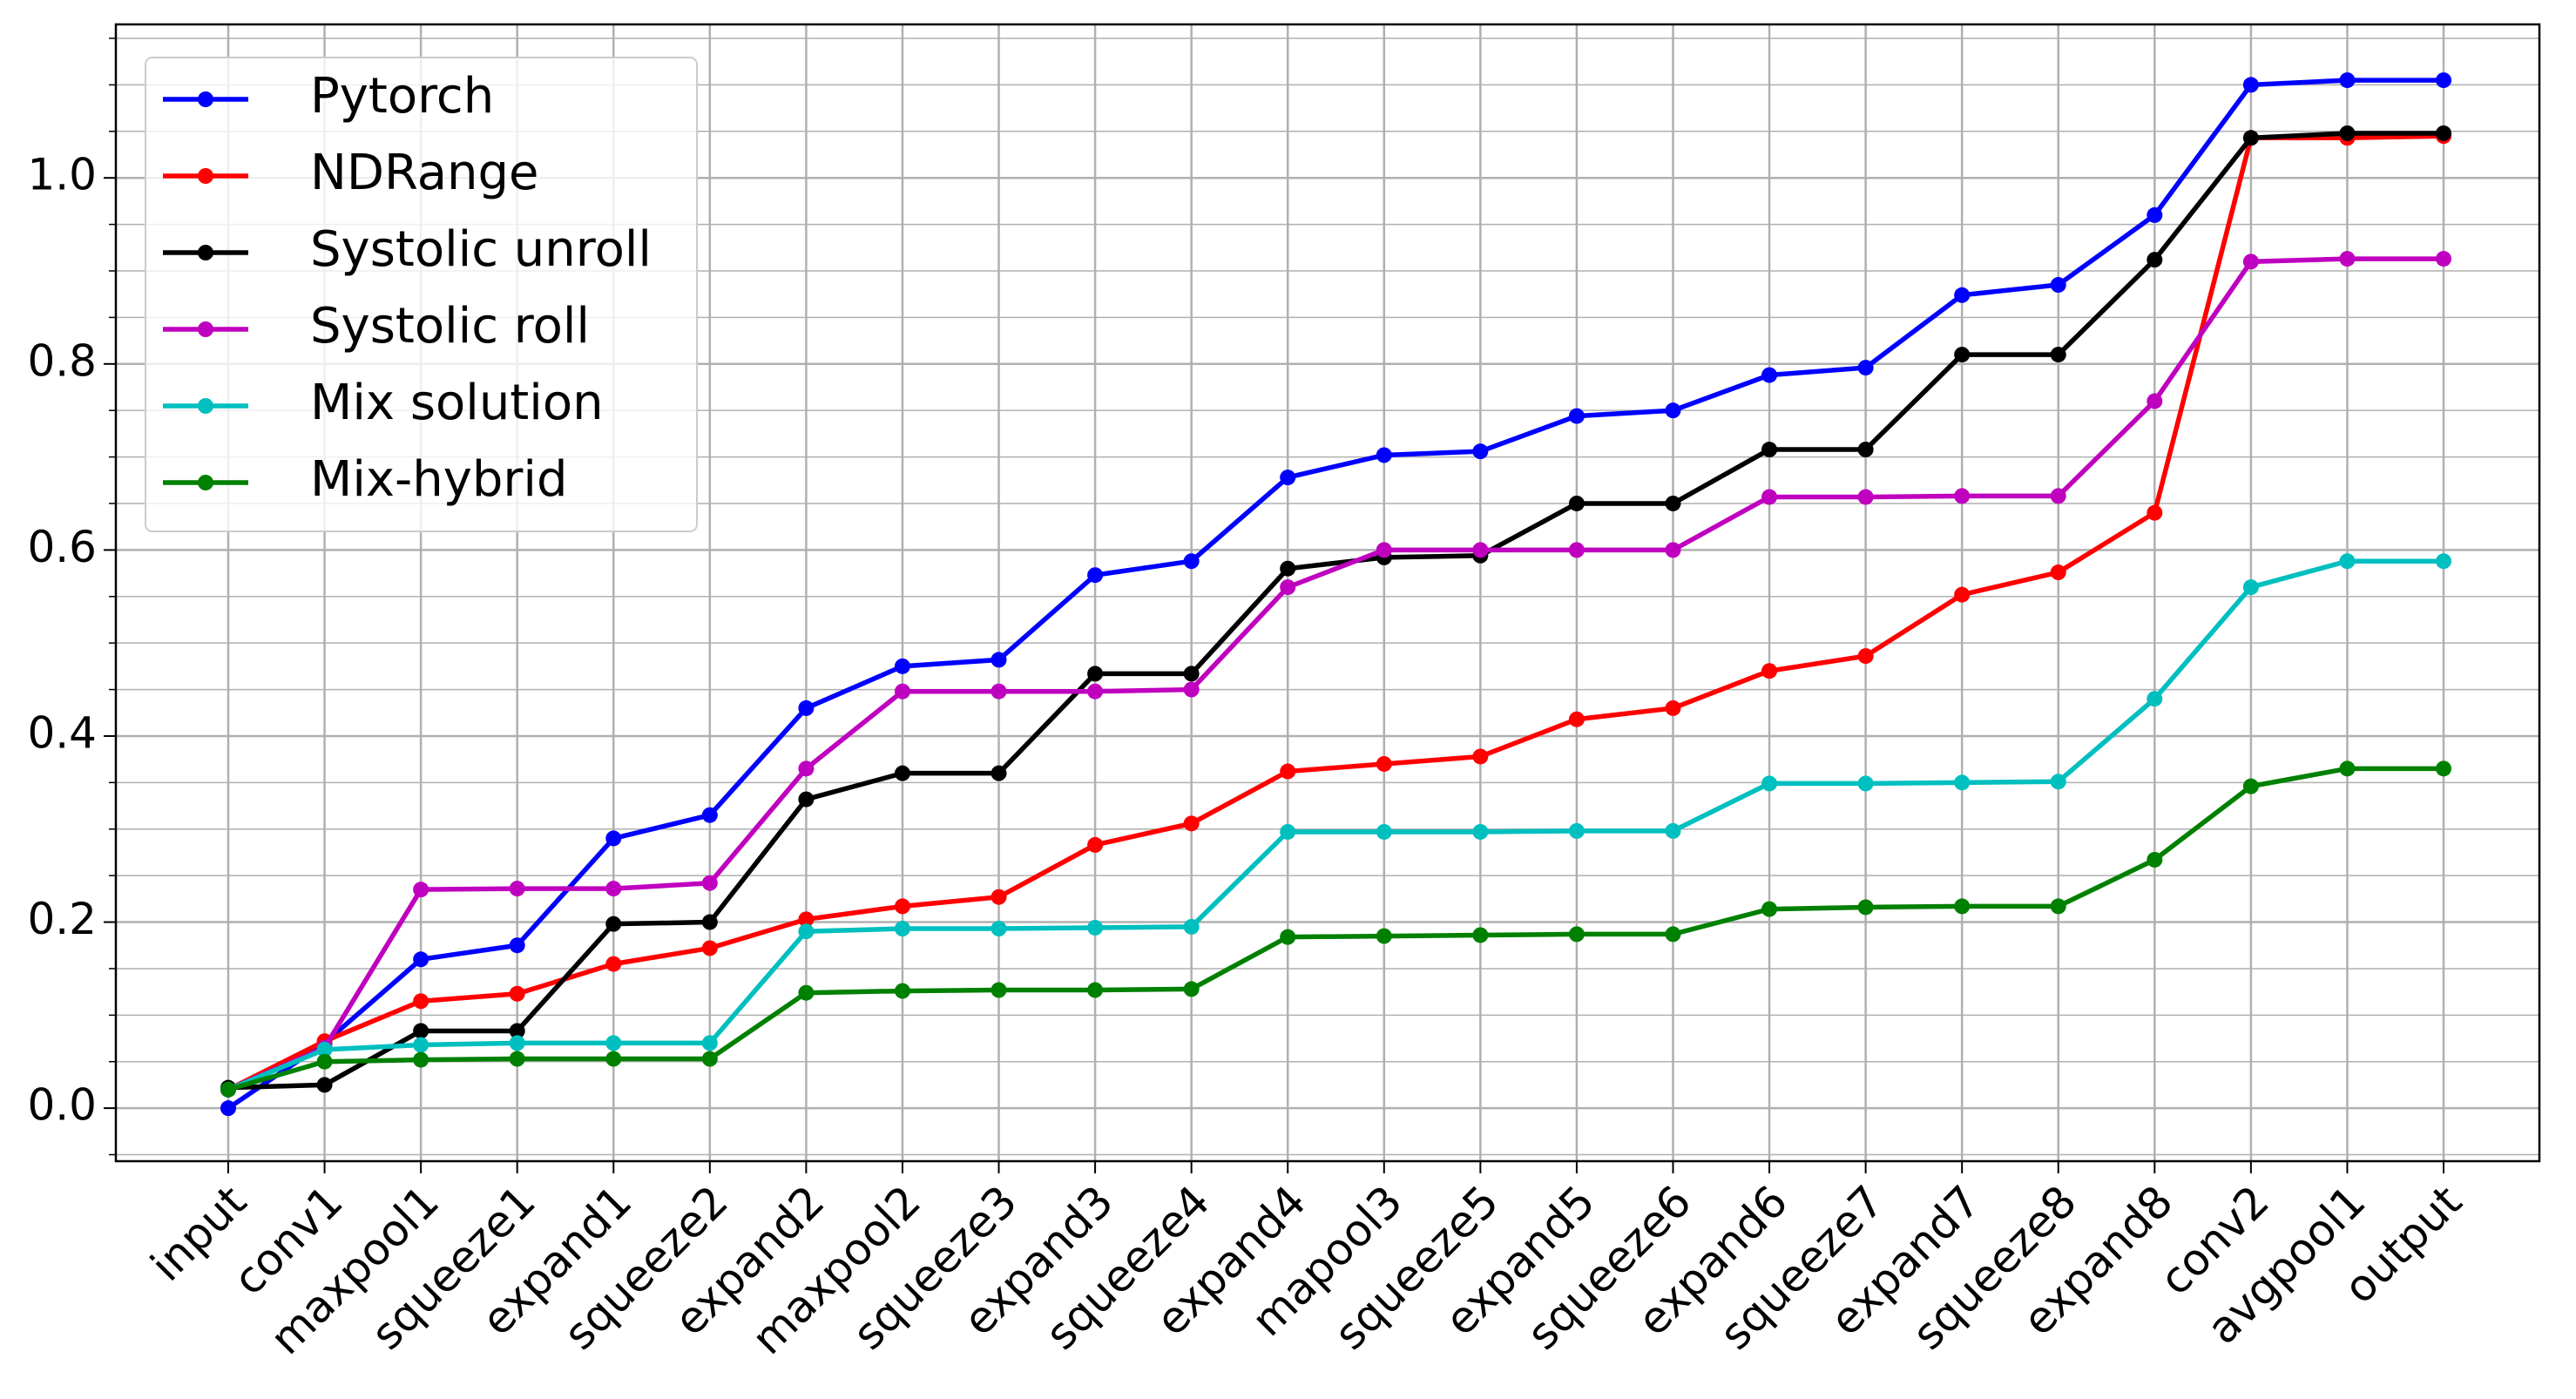  What do you see at coordinates (205, 99) in the screenshot?
I see `legend-marker` at bounding box center [205, 99].